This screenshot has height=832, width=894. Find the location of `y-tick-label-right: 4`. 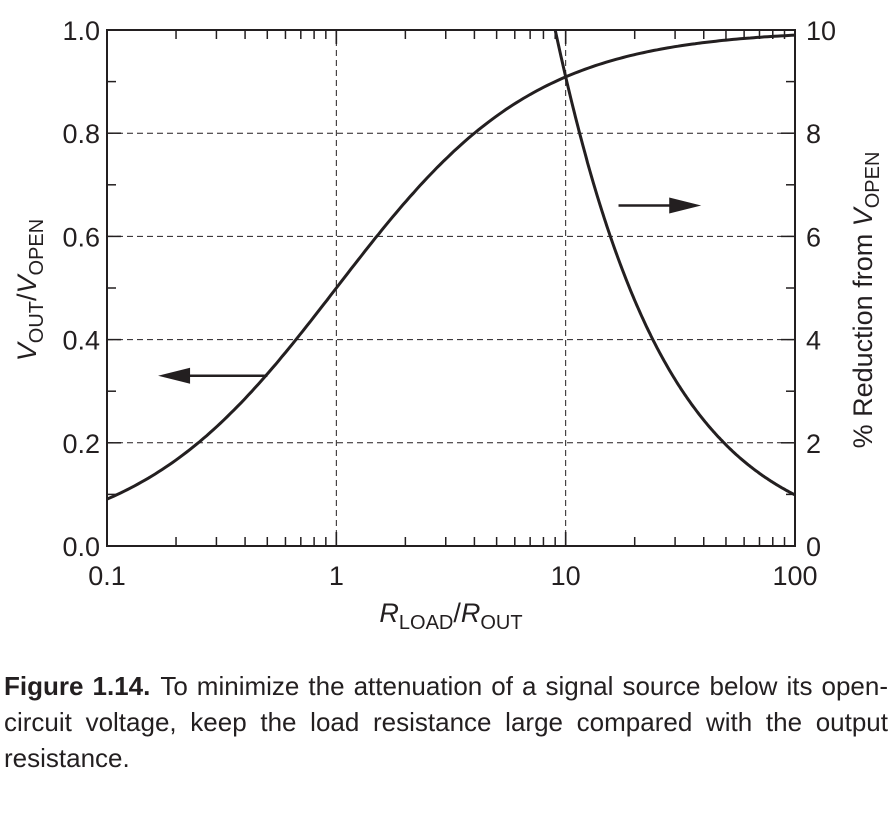

y-tick-label-right: 4 is located at coordinates (813, 341).